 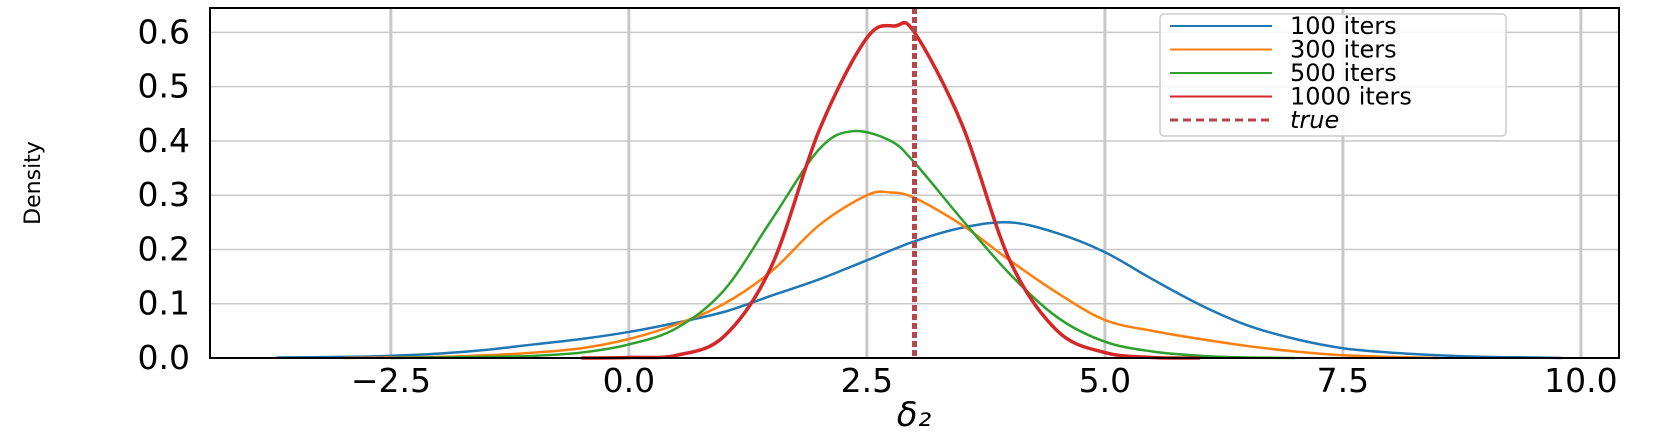 I want to click on legend-label: 100 iters, so click(x=1343, y=26).